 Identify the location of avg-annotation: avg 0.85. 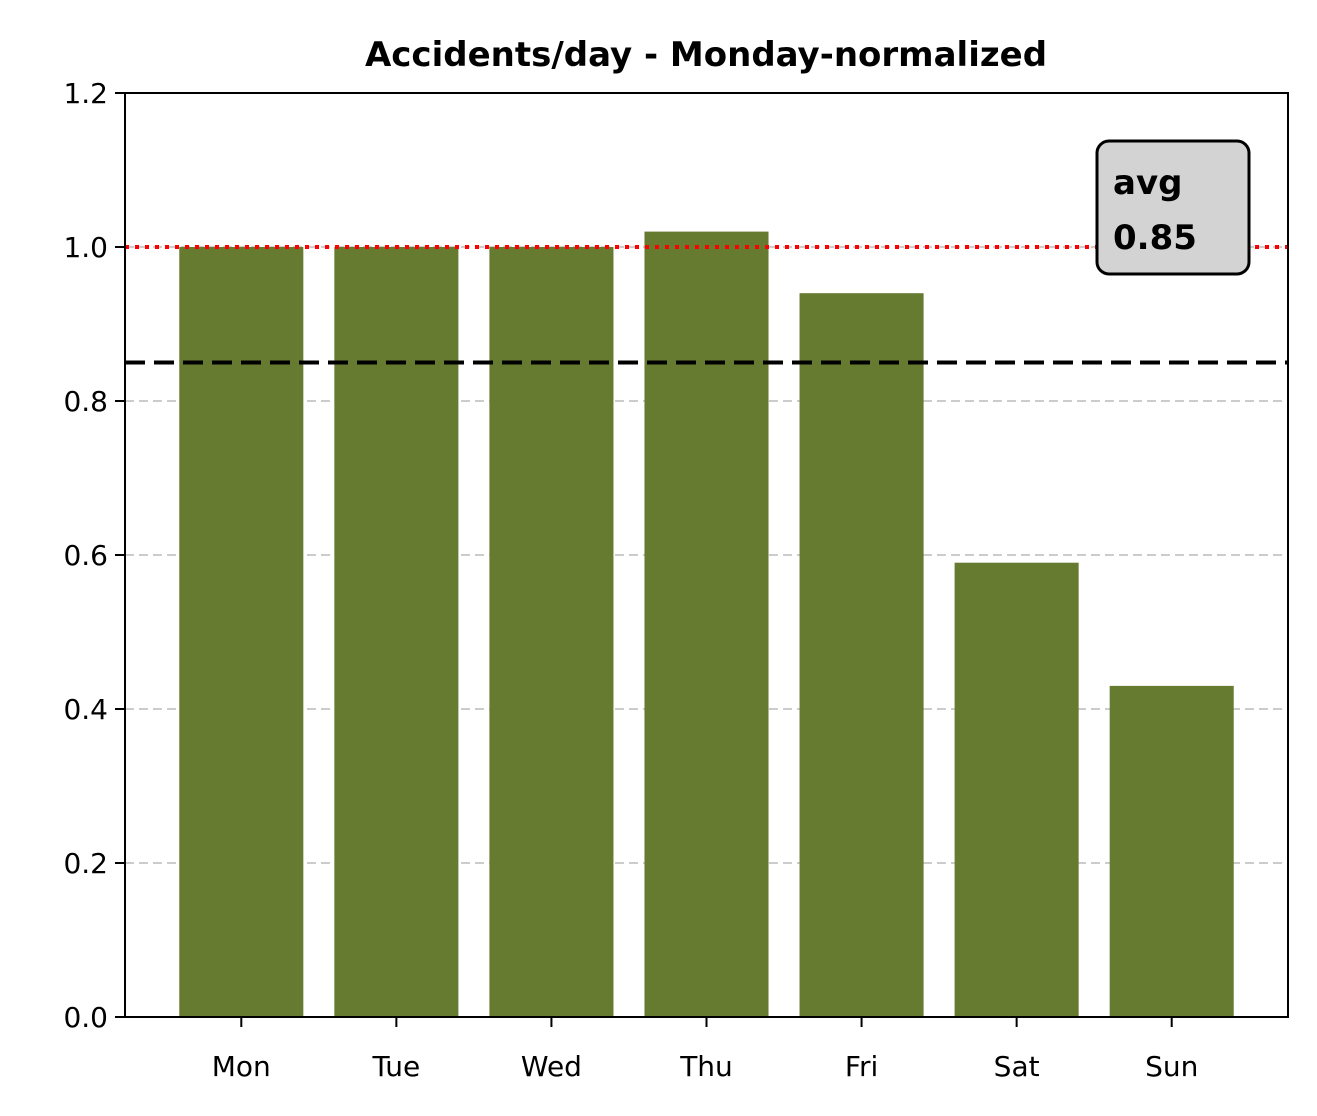
(1173, 207).